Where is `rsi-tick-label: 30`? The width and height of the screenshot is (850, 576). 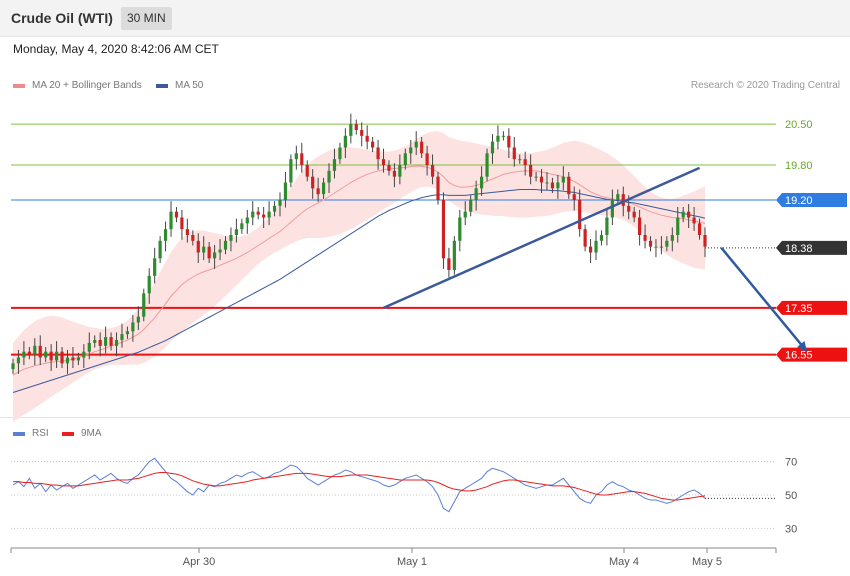 rsi-tick-label: 30 is located at coordinates (791, 529).